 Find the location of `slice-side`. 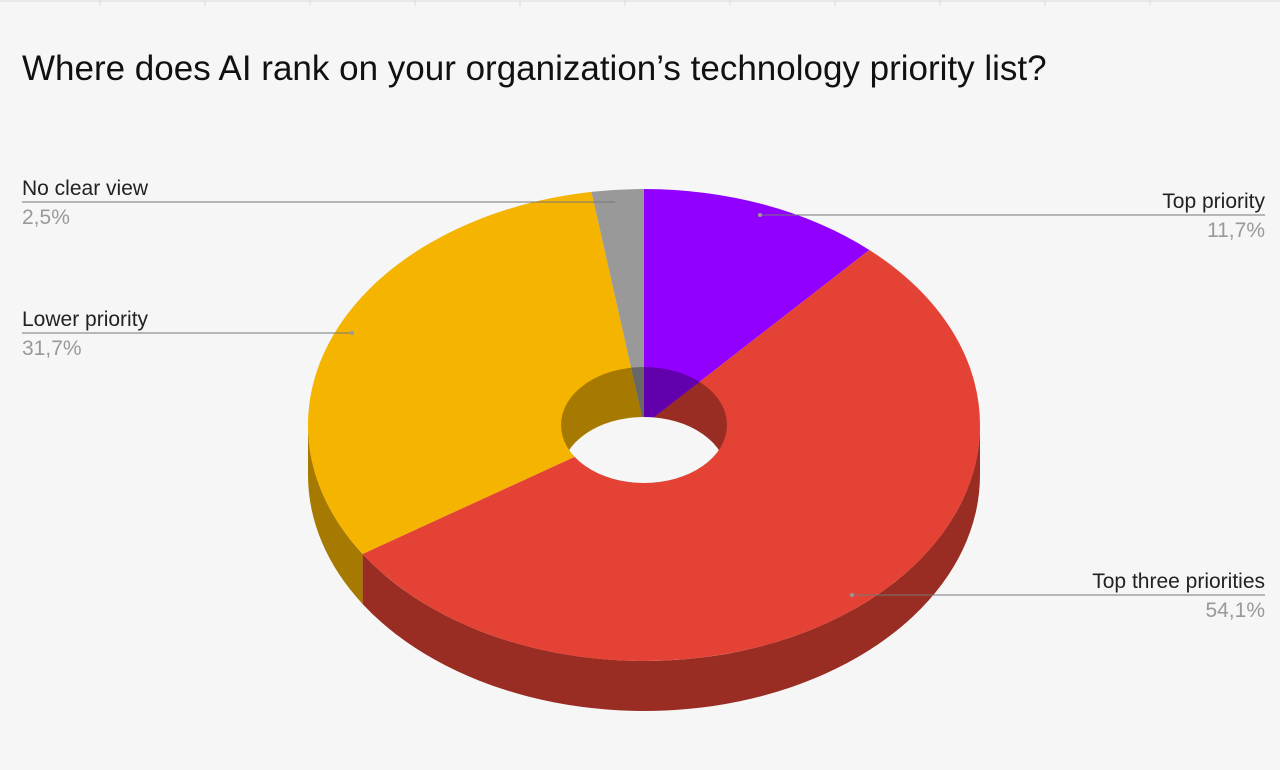

slice-side is located at coordinates (335, 514).